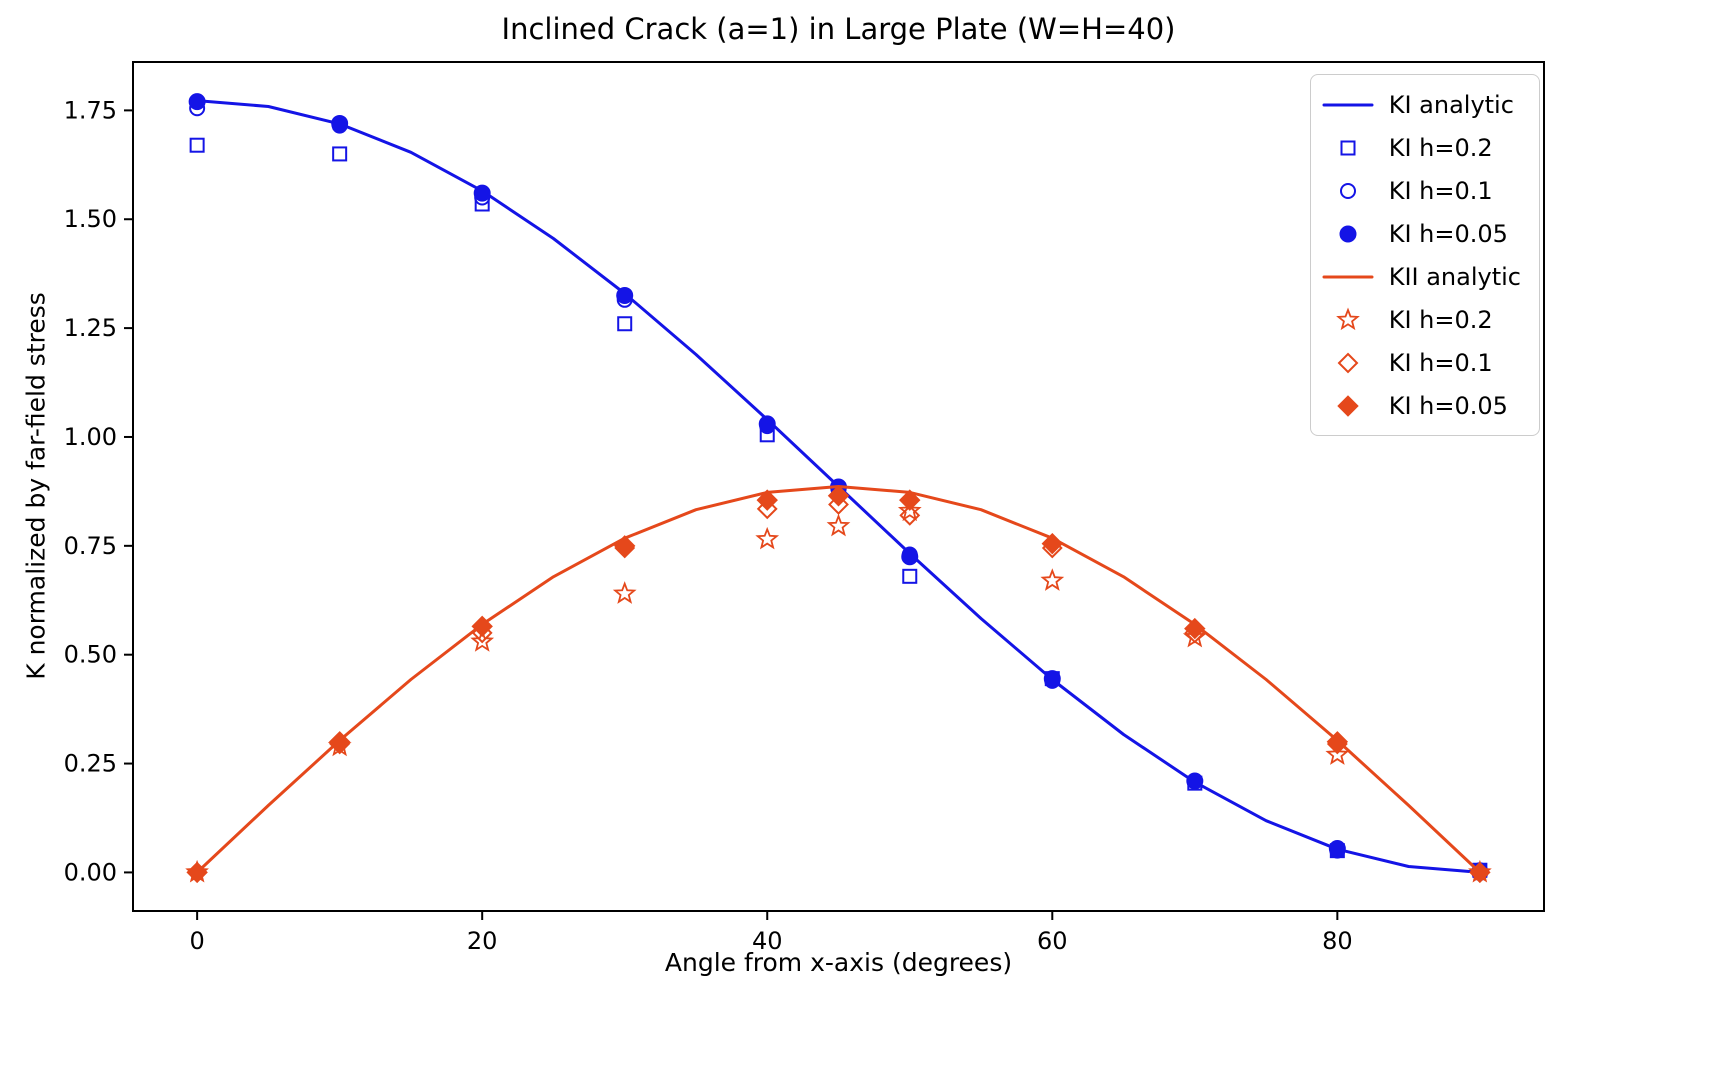 This screenshot has height=1086, width=1710. Describe the element at coordinates (90, 219) in the screenshot. I see `y-tick-label: 1.50` at that location.